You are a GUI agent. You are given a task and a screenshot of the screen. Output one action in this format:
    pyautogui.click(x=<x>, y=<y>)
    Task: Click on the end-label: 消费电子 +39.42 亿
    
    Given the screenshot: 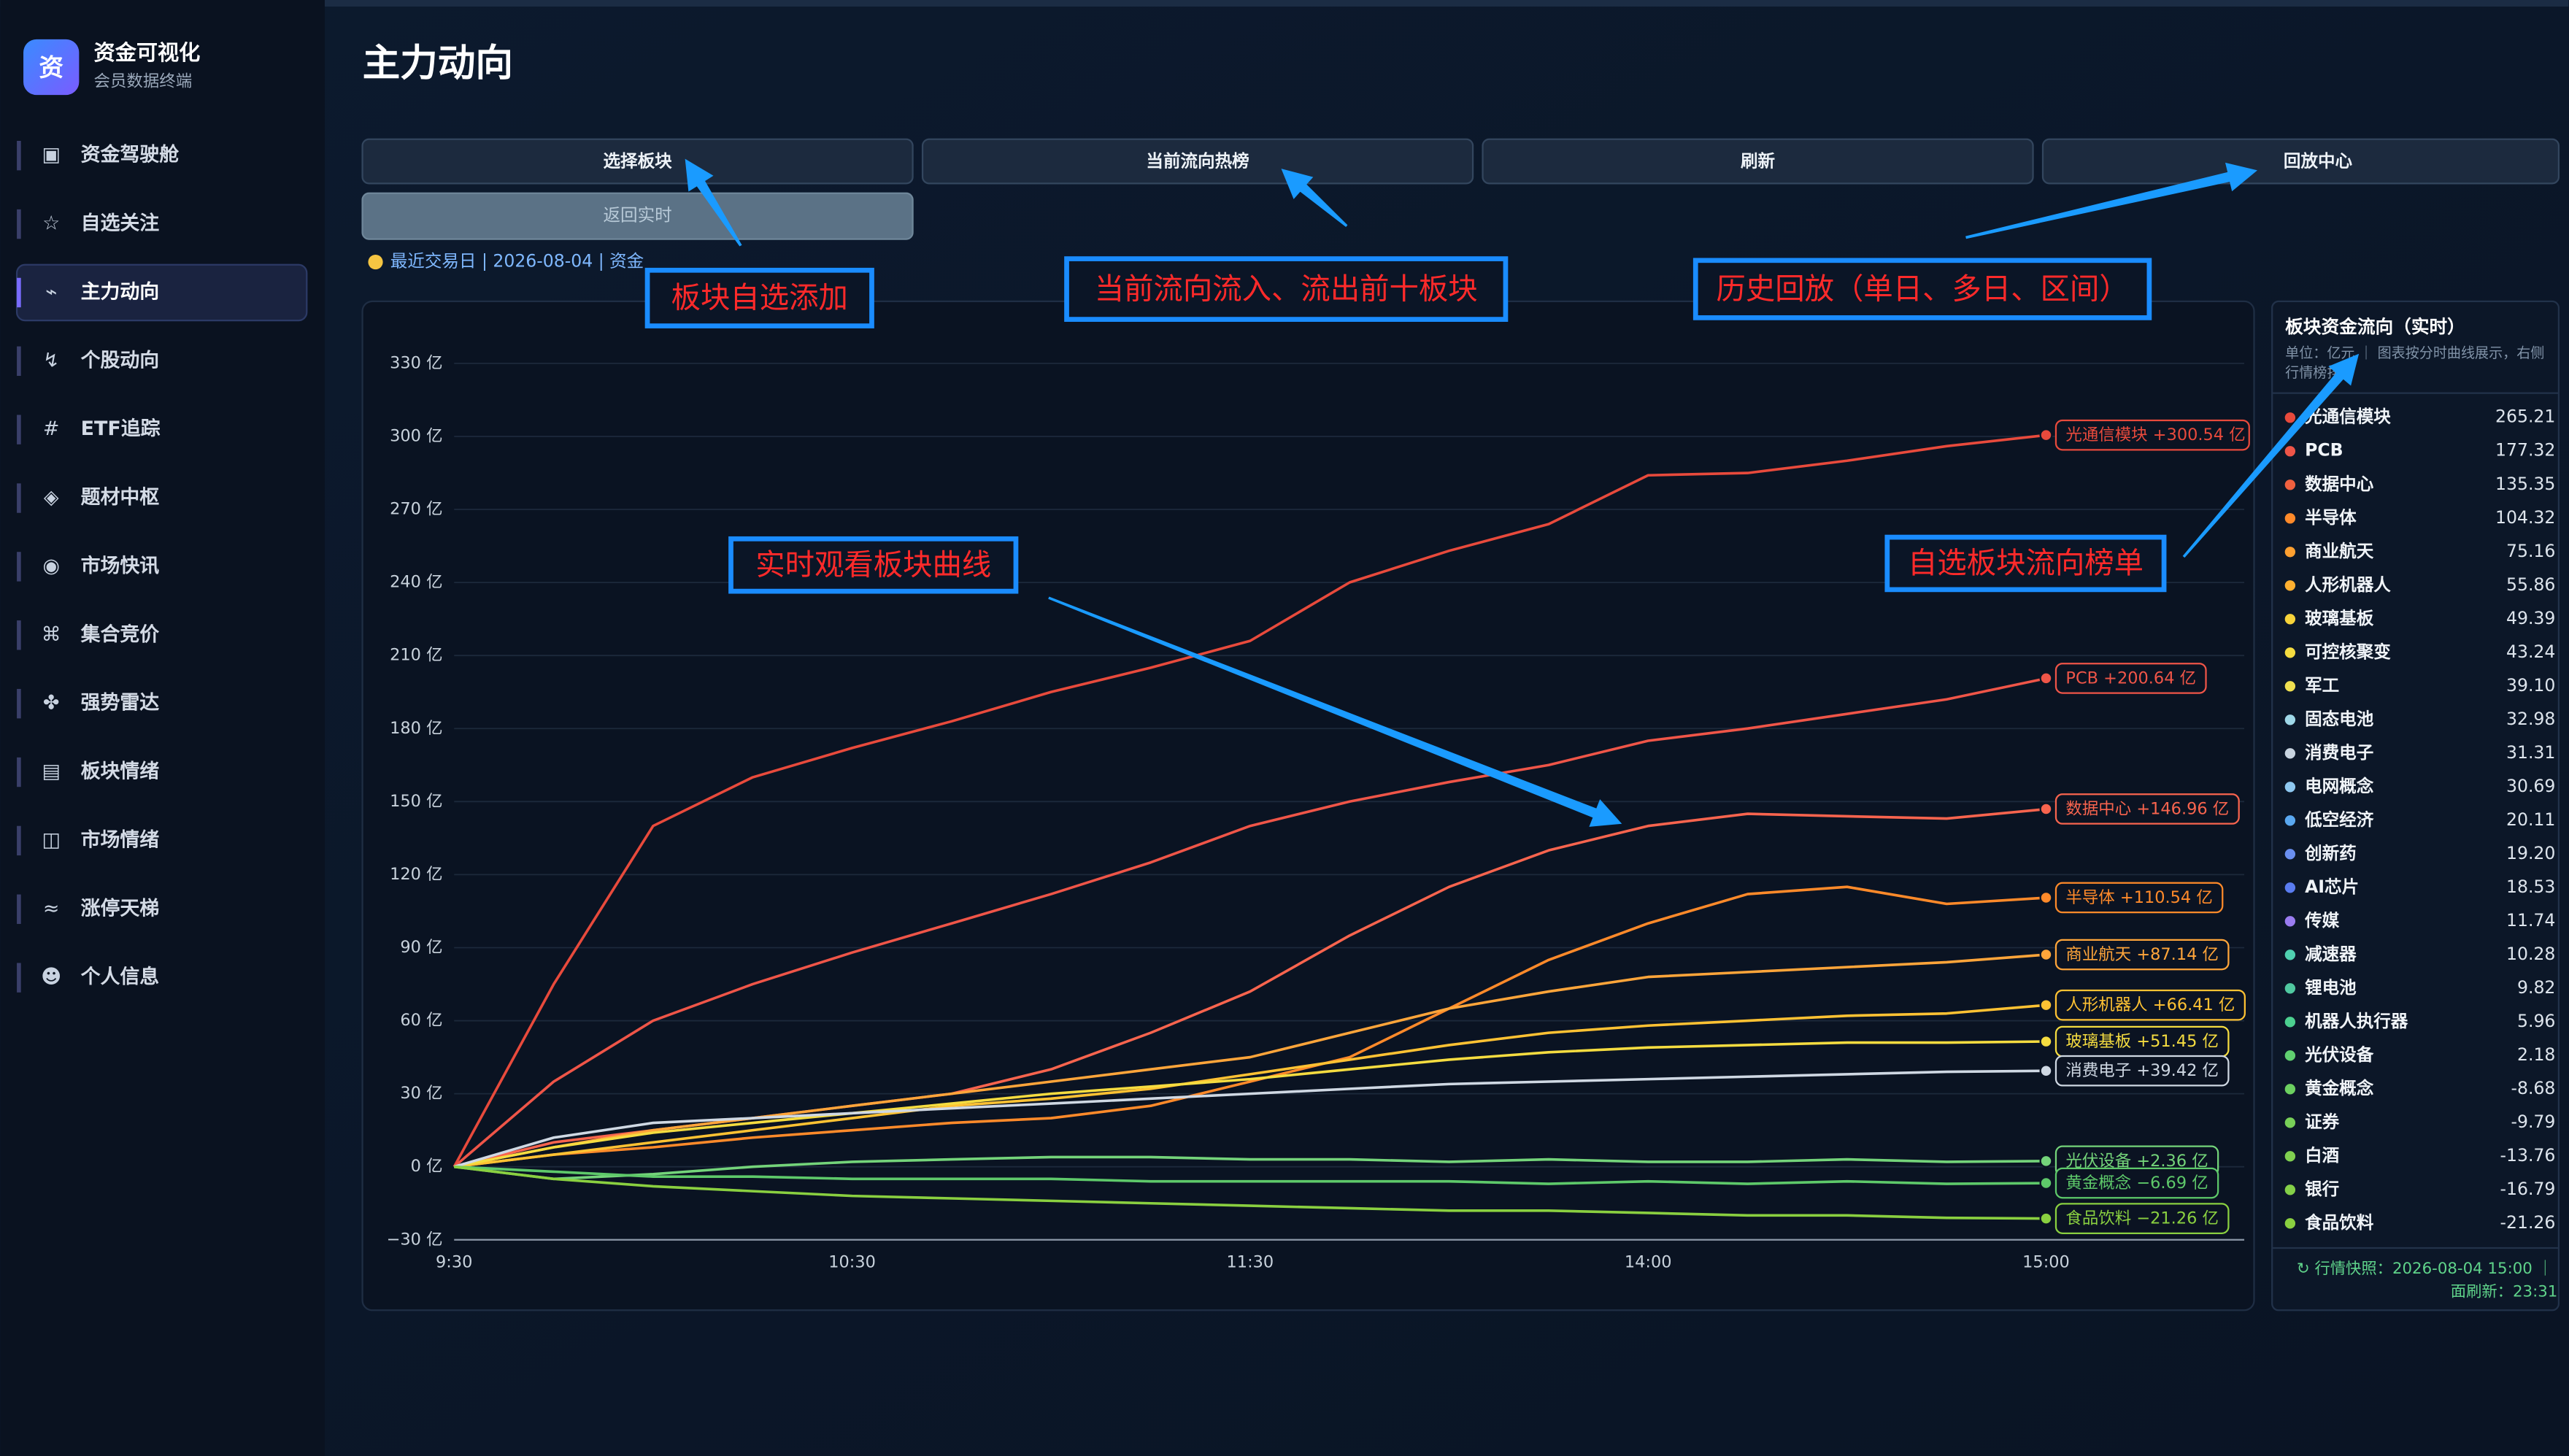 What is the action you would take?
    pyautogui.click(x=2142, y=1071)
    